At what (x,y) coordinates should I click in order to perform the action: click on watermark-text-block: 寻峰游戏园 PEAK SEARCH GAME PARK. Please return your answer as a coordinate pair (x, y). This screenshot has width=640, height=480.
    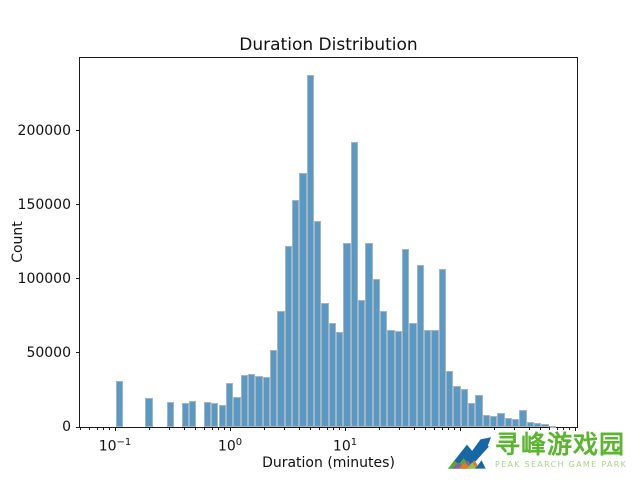
    Looking at the image, I should click on (561, 450).